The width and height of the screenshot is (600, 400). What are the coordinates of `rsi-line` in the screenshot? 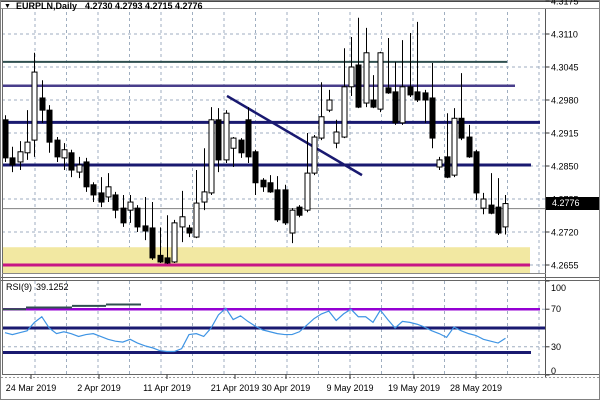 It's located at (255, 330).